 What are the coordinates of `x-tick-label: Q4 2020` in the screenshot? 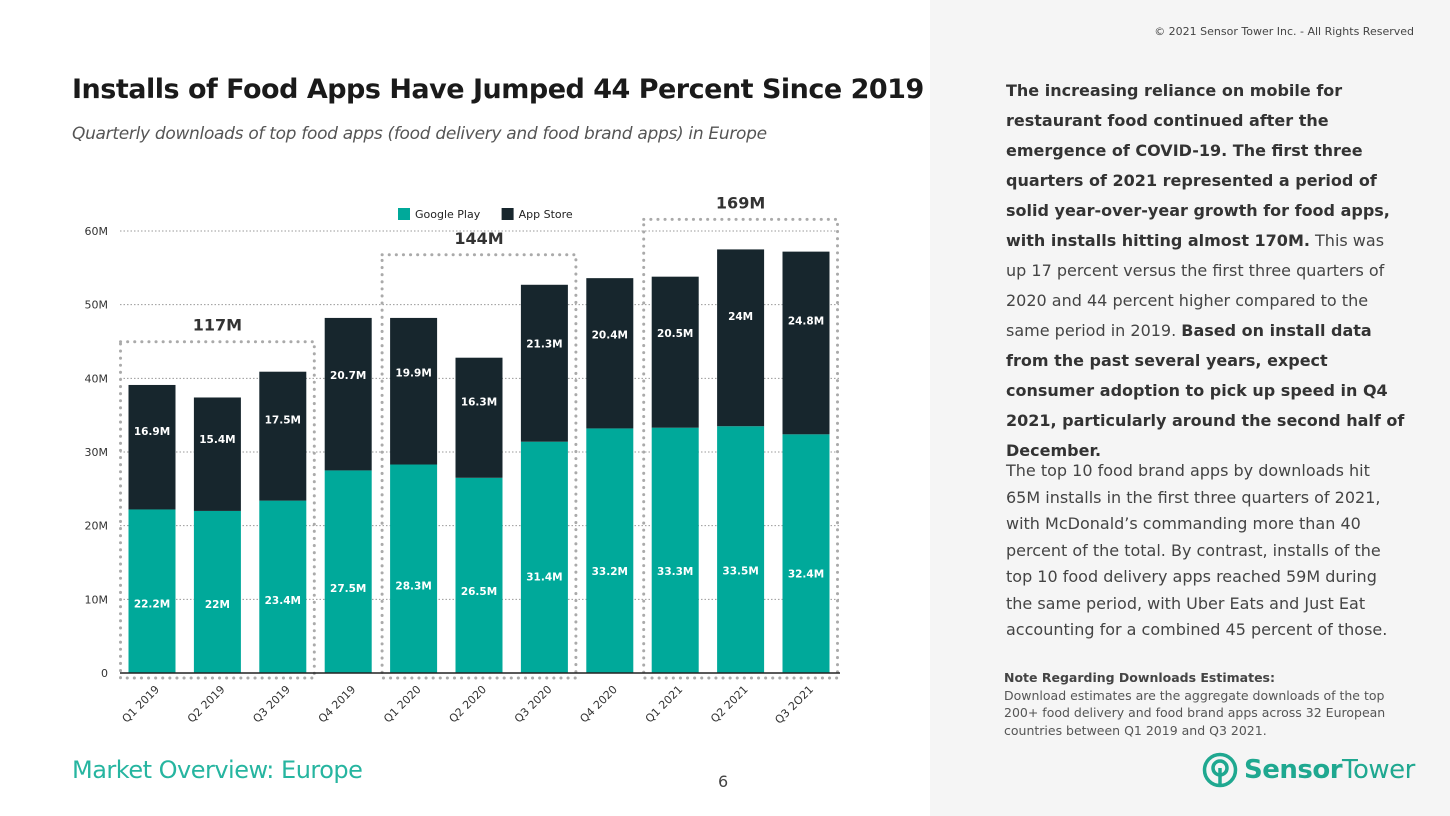 It's located at (598, 704).